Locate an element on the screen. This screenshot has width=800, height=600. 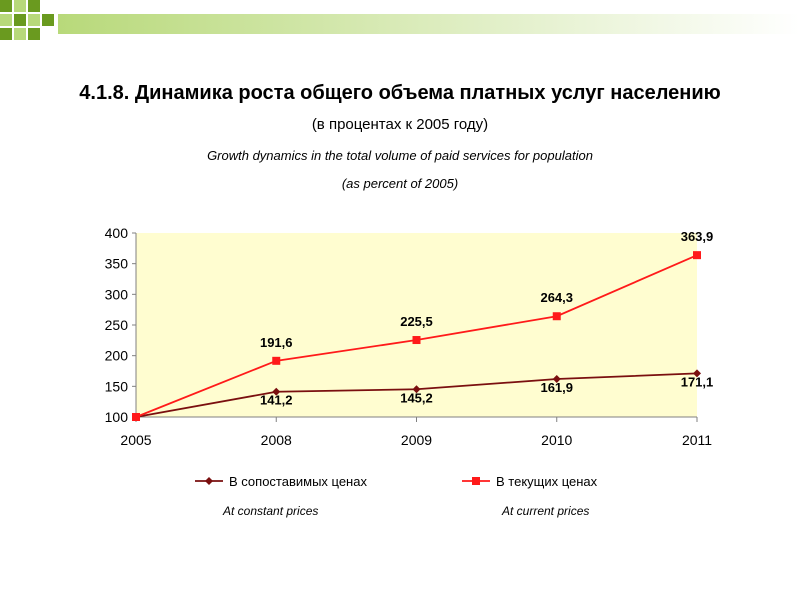
legend-label: В текущих ценах is located at coordinates (547, 481).